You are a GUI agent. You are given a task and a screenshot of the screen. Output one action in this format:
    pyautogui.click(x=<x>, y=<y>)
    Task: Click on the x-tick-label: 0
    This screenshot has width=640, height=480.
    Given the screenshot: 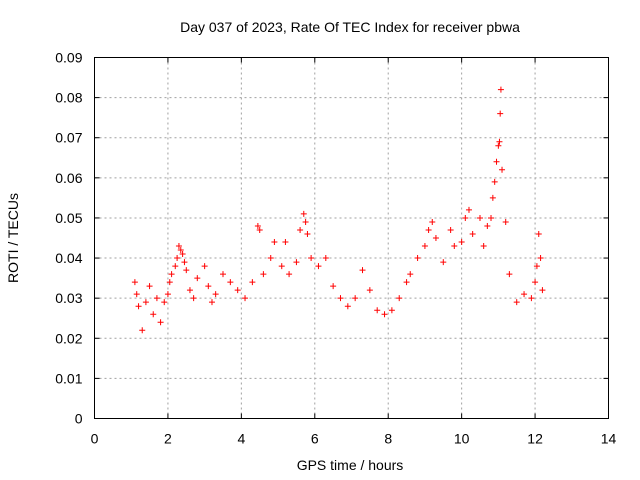 What is the action you would take?
    pyautogui.click(x=95, y=439)
    